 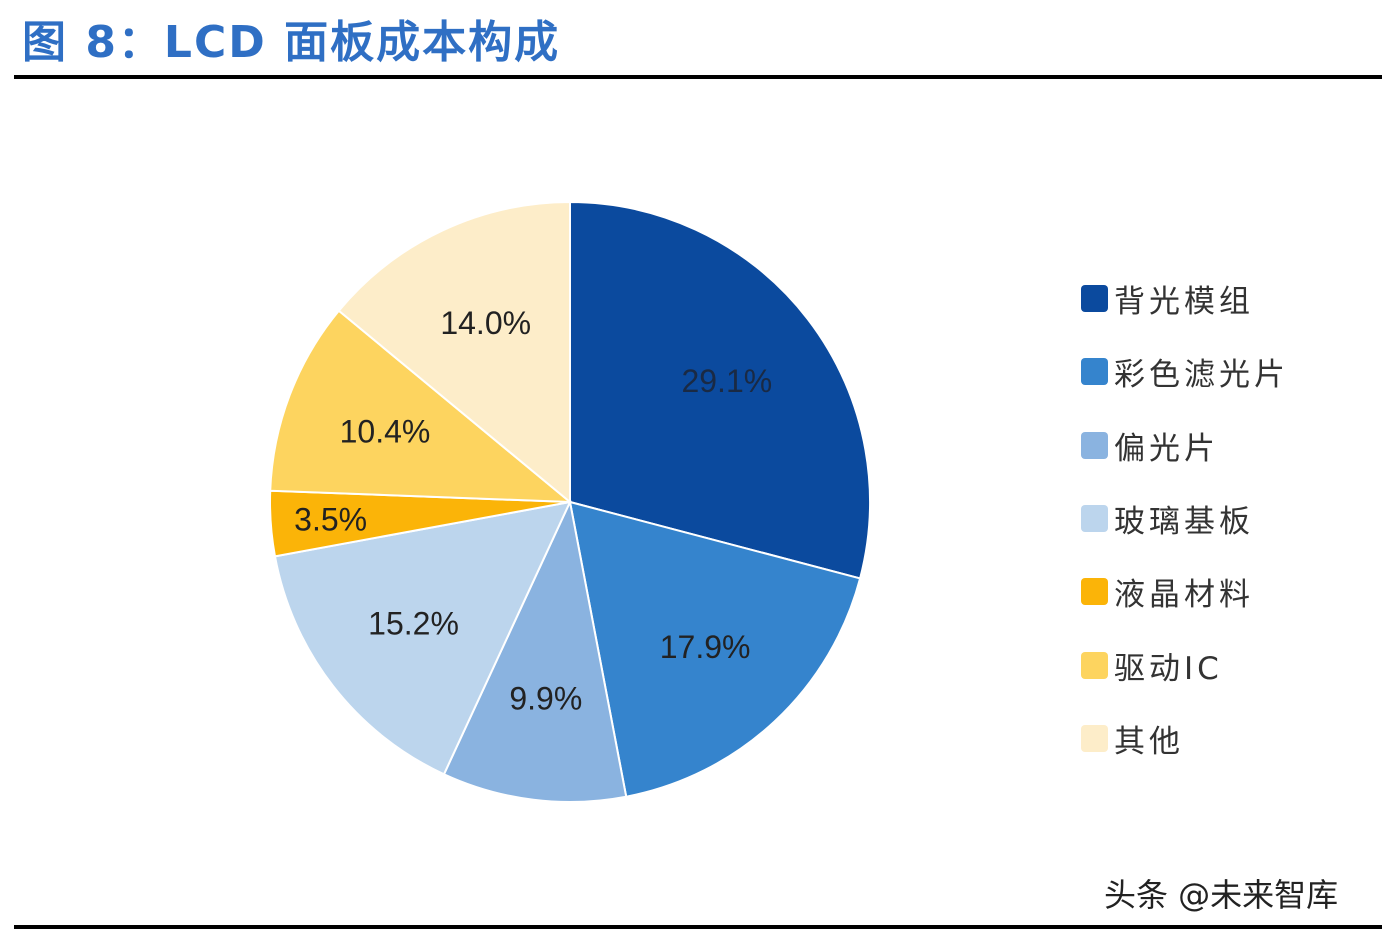 I want to click on legend-item: 彩色滤光片, so click(x=1185, y=371).